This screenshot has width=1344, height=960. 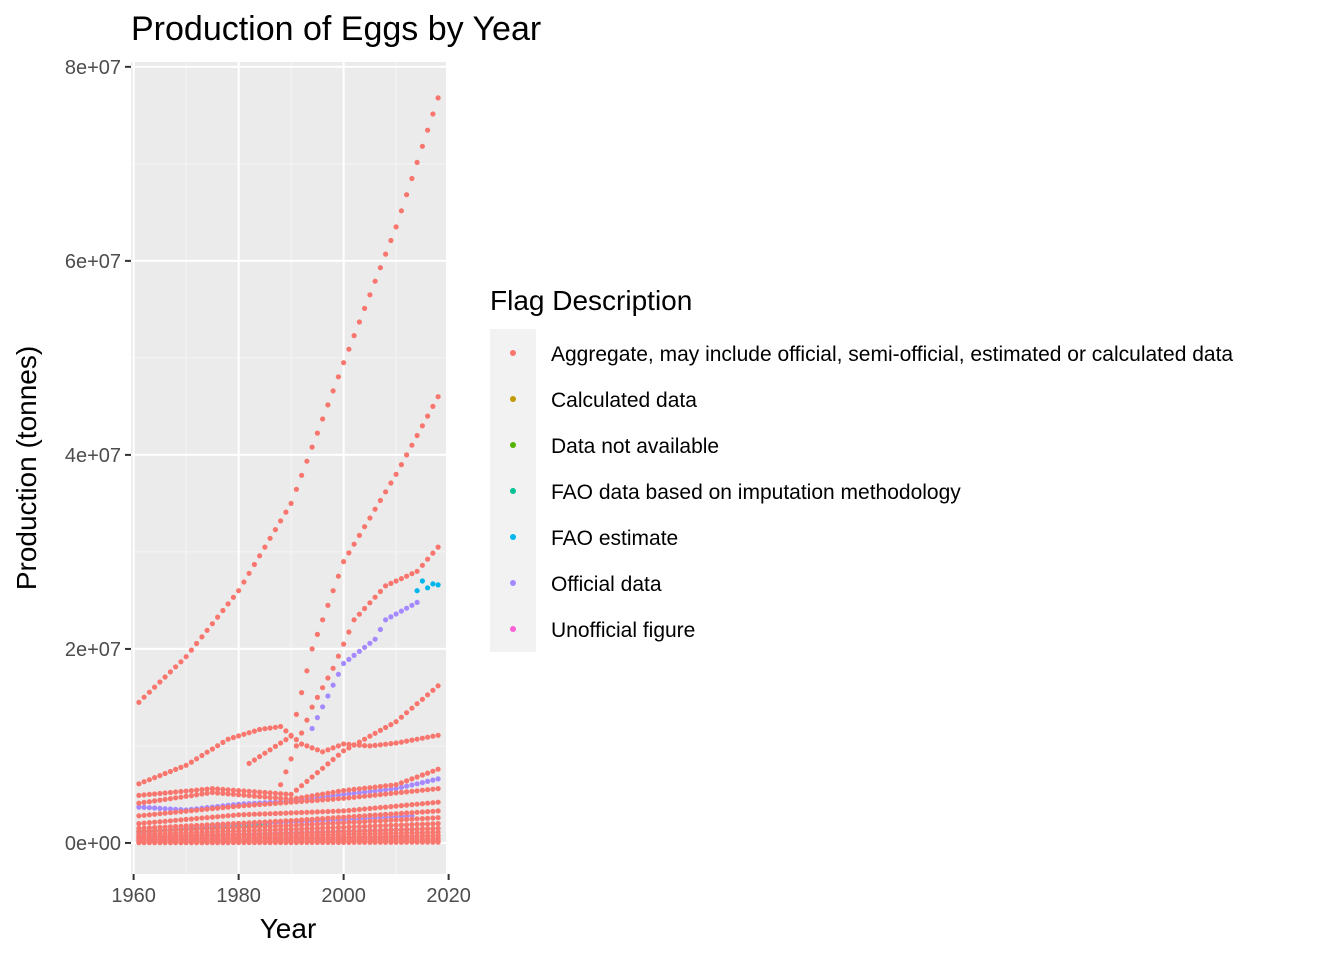 I want to click on x-tick-label: 1960, so click(x=133, y=896).